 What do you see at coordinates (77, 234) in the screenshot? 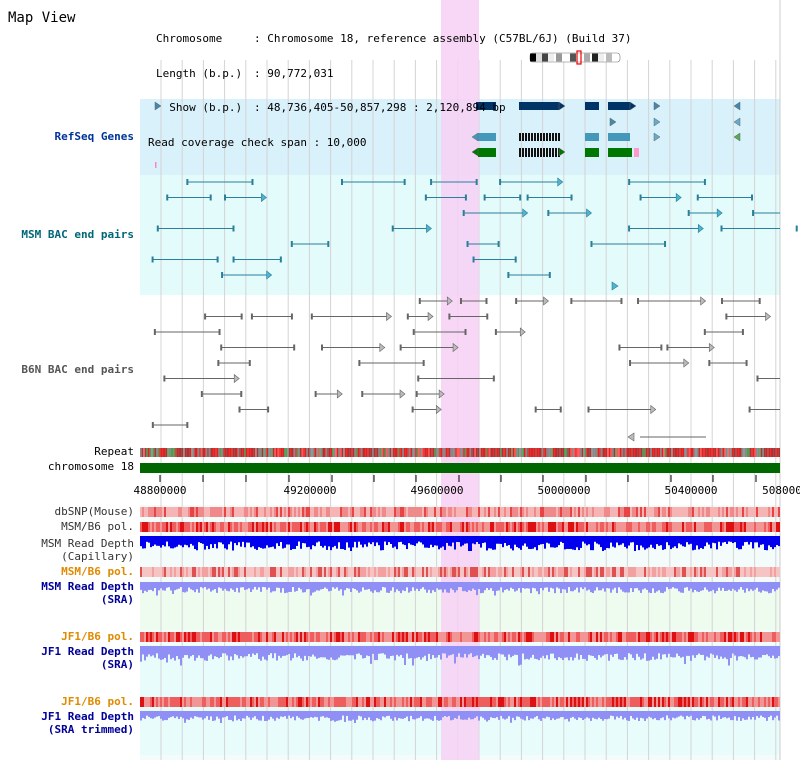
I see `track-label-msm-bac: MSM BAC end pairs` at bounding box center [77, 234].